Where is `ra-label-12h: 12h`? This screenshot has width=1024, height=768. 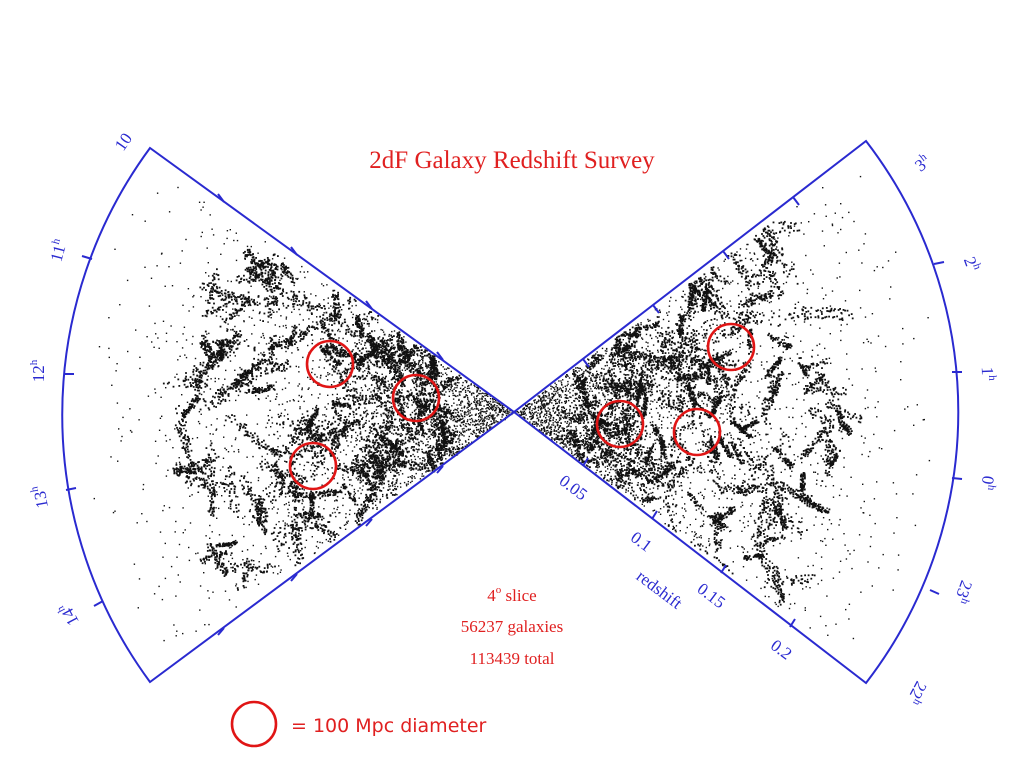
ra-label-12h: 12h is located at coordinates (38, 370).